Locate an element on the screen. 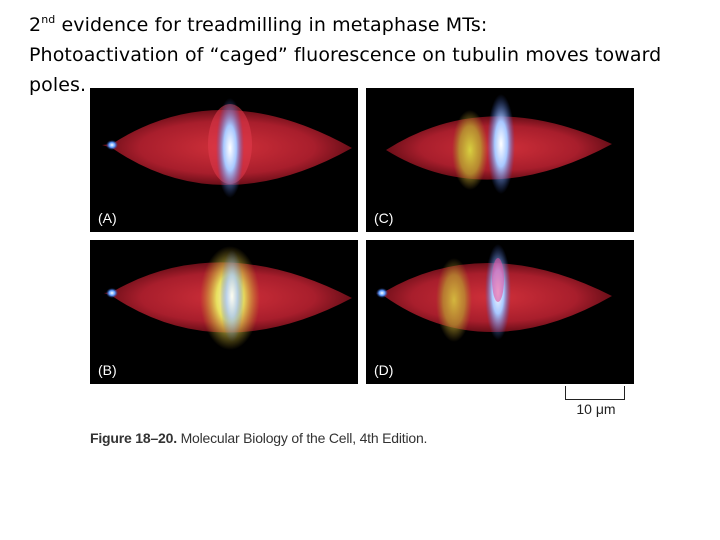 Image resolution: width=720 pixels, height=540 pixels. caption-figure-number: Figure 18–20. is located at coordinates (133, 438).